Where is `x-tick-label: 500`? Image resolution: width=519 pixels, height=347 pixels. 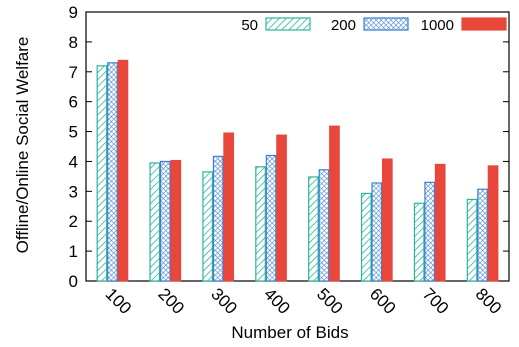 x-tick-label: 500 is located at coordinates (329, 300).